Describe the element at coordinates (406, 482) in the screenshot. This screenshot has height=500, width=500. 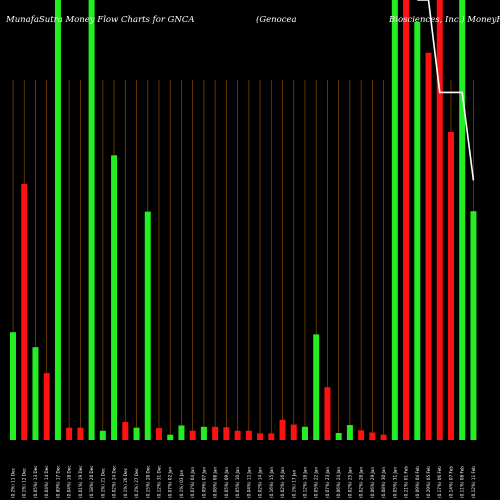
I see `x-tick-label: (0.21%) 01 Feb` at that location.